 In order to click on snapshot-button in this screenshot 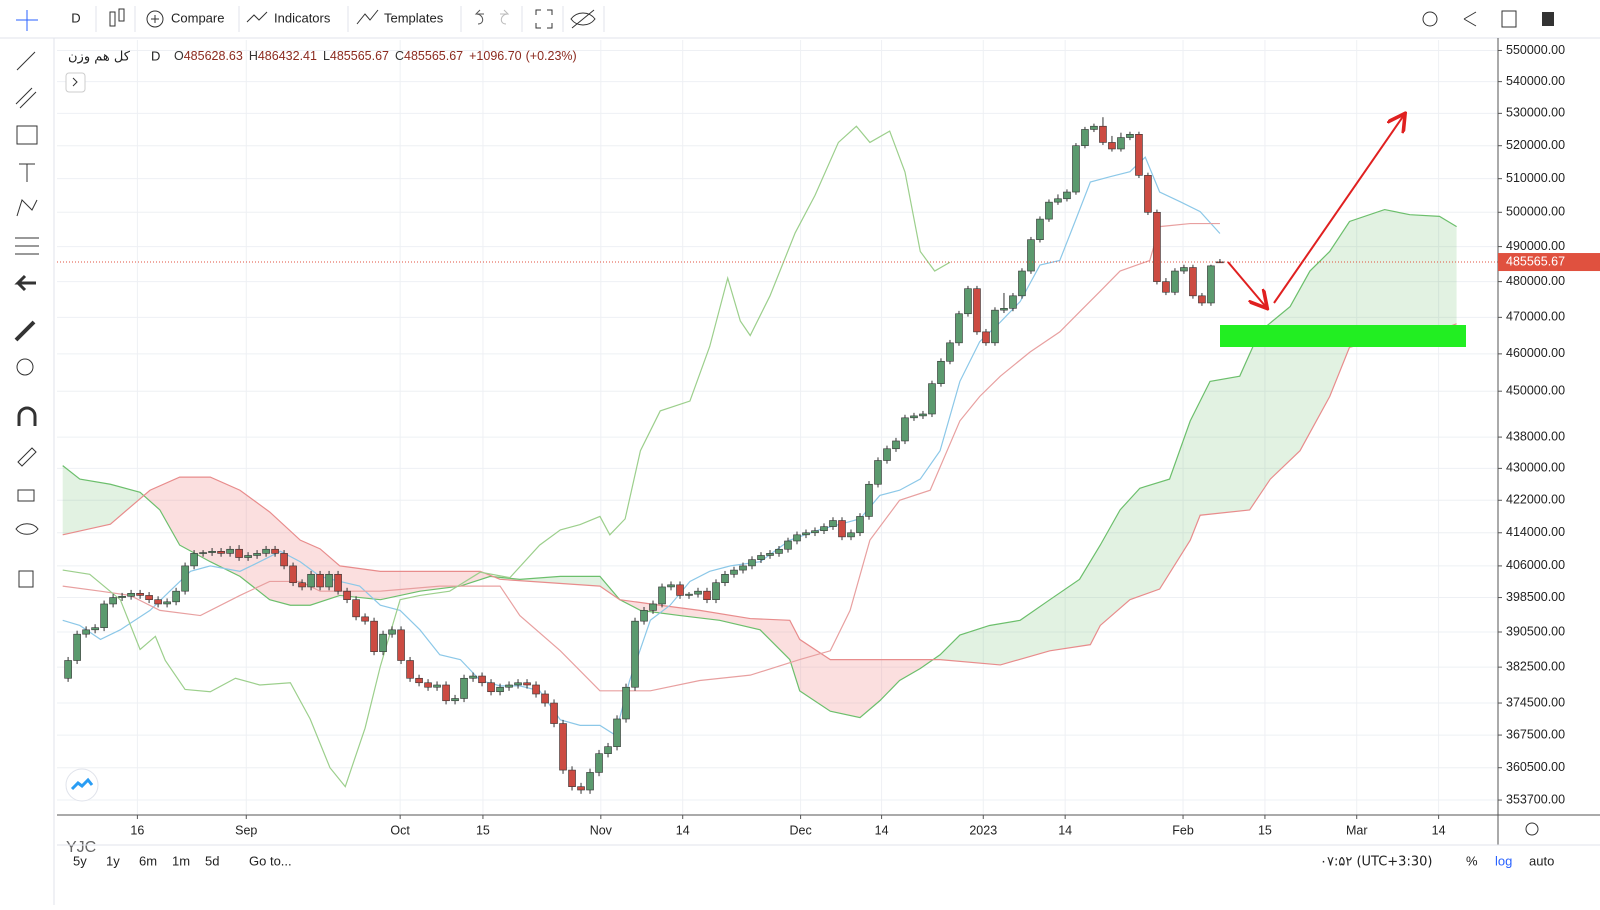, I will do `click(1509, 19)`.